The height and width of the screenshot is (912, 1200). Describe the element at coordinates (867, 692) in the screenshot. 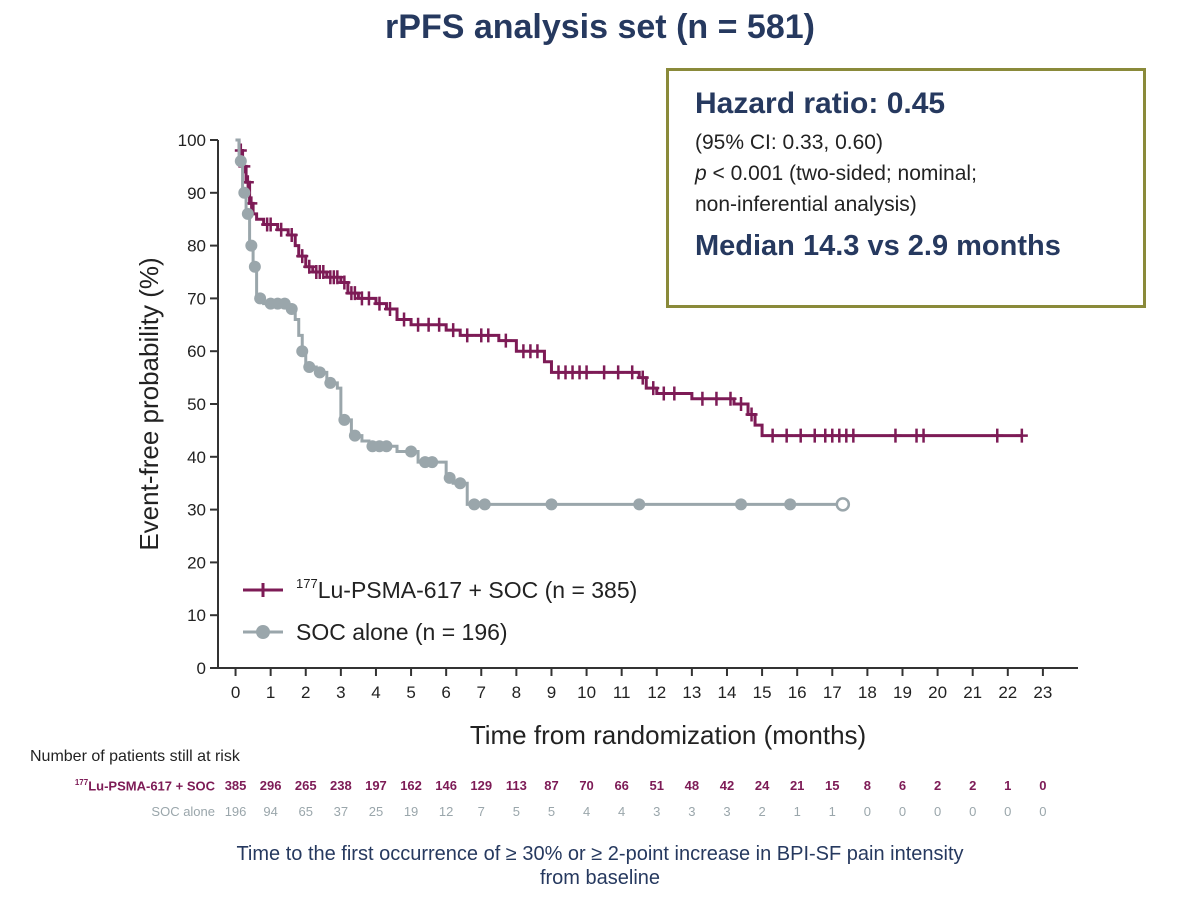

I see `x-tick-label: 18` at that location.